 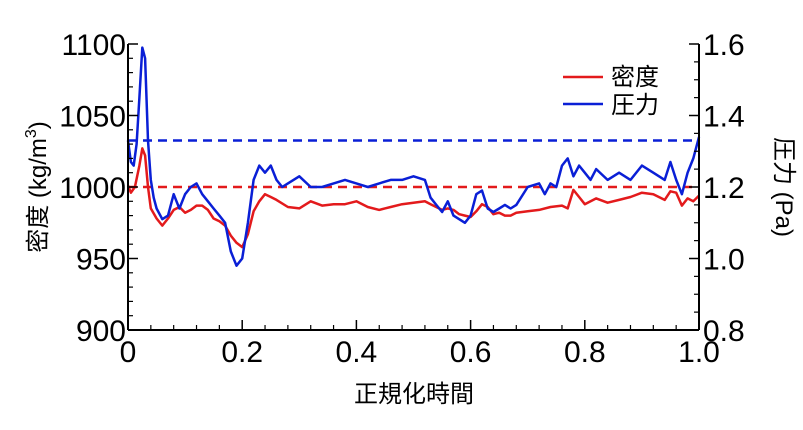 I want to click on x-tick-label: 0, so click(x=128, y=352).